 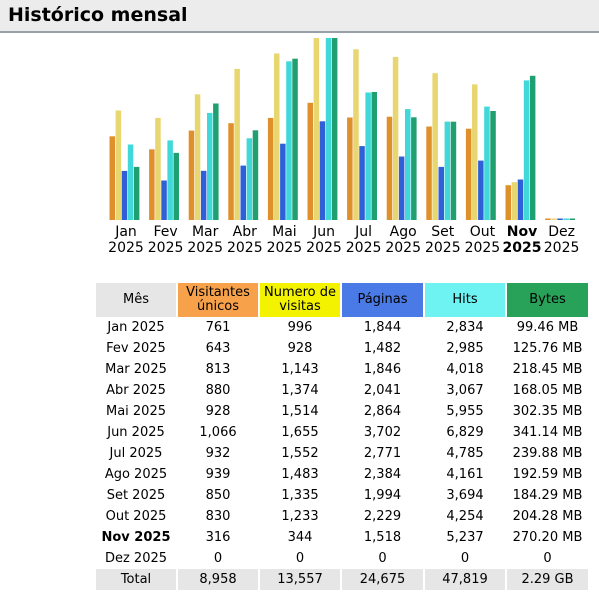 I want to click on table-cell: 204.28 MB, so click(x=547, y=516).